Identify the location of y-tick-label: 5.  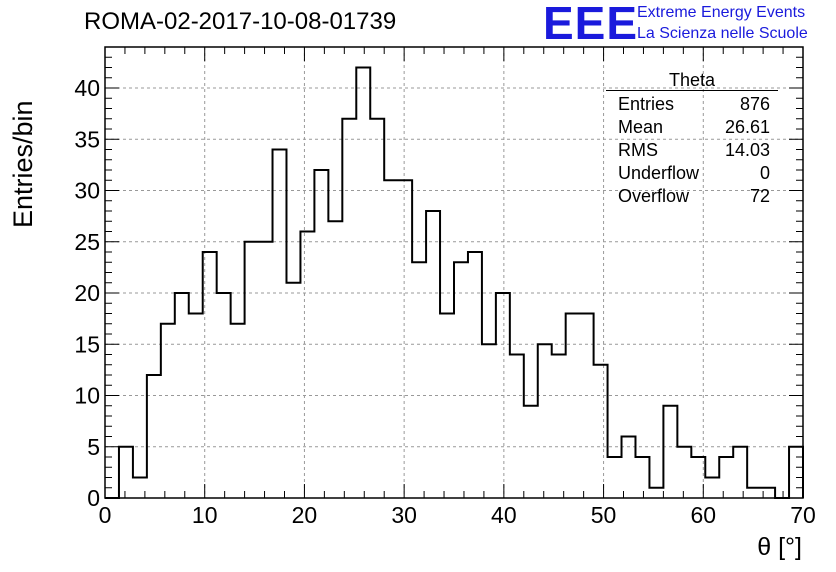
(93, 447).